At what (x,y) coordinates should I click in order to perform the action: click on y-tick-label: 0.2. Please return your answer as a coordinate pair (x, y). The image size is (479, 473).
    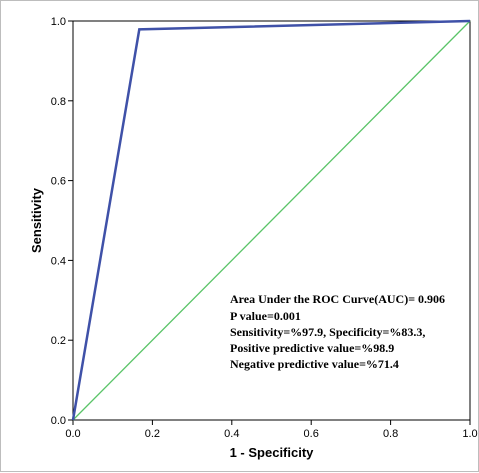
    Looking at the image, I should click on (58, 341).